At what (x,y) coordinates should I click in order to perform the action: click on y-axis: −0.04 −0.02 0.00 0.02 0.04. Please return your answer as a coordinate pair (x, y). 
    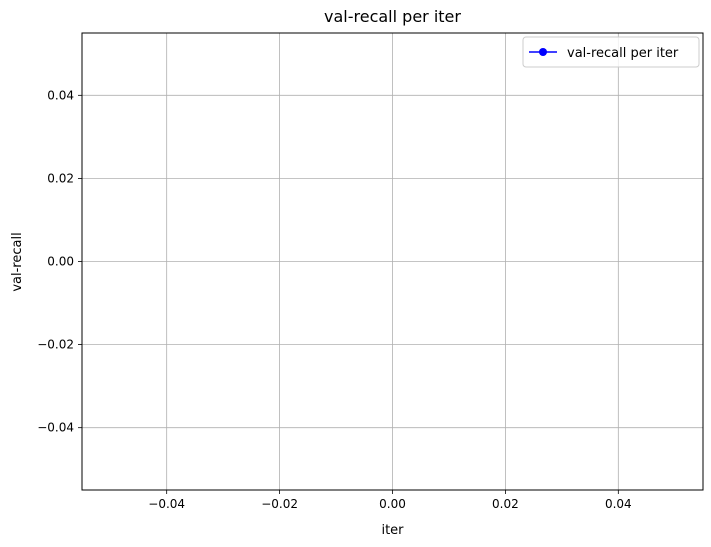
    Looking at the image, I should click on (59, 261).